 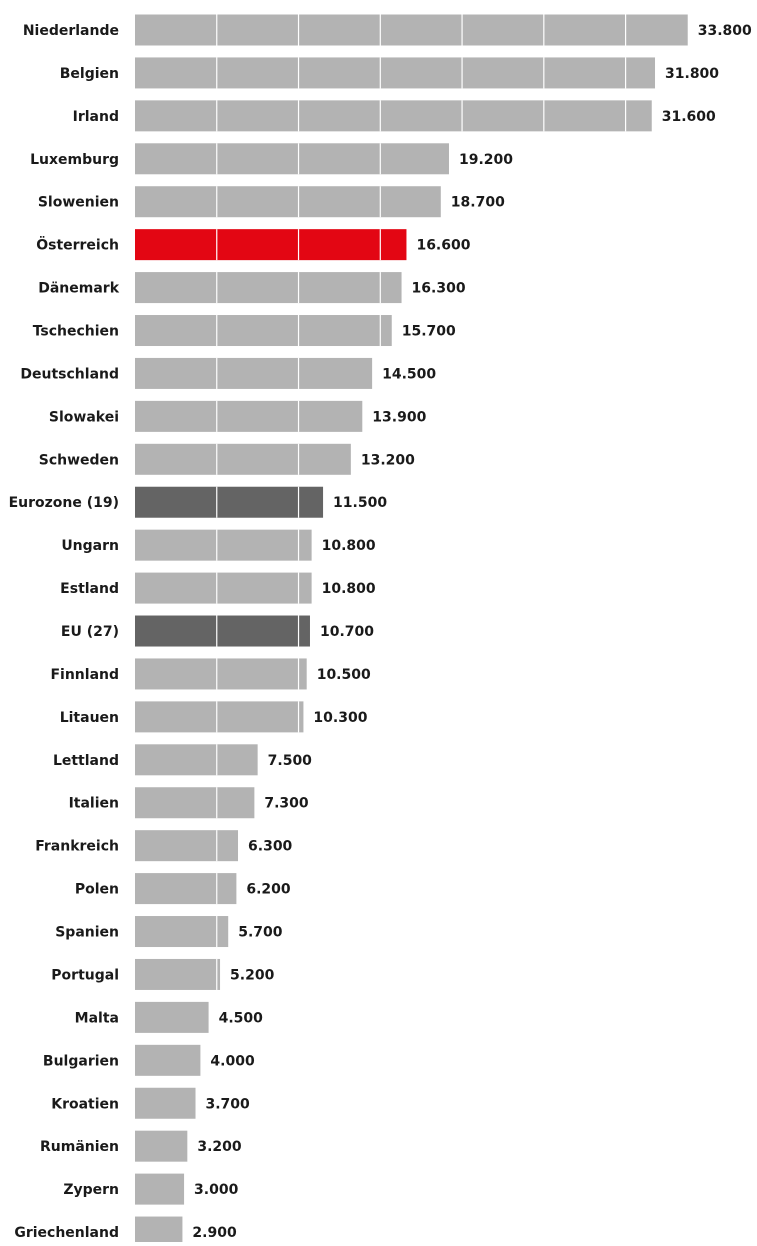 What do you see at coordinates (252, 288) in the screenshot?
I see `bar-row-danemark: Dänemark 16.300` at bounding box center [252, 288].